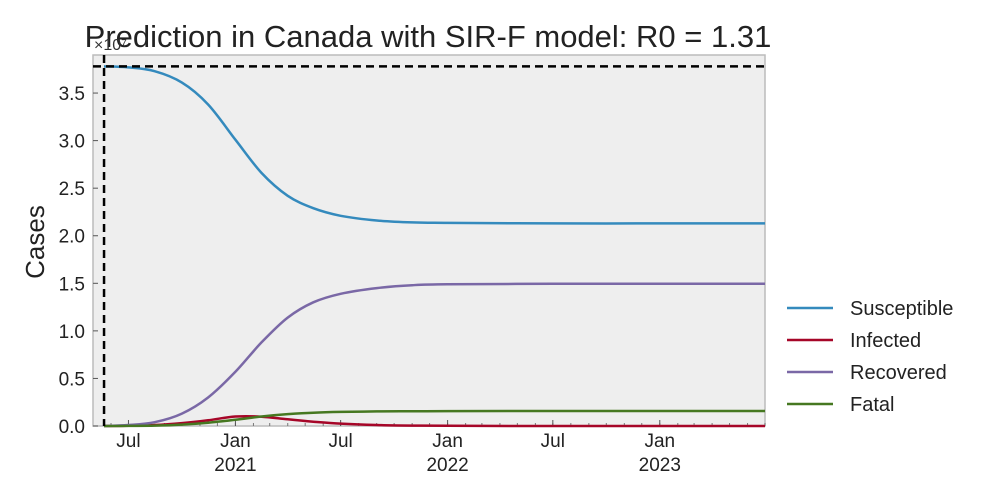 This screenshot has height=500, width=1000. I want to click on y-tick-label: 0.5, so click(72, 379).